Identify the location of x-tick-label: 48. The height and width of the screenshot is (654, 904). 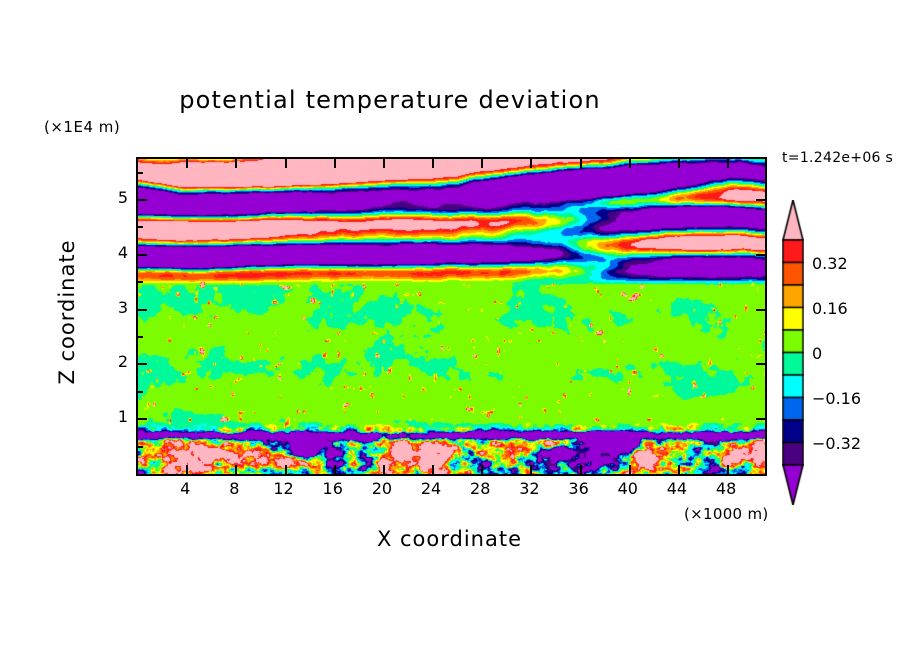
(726, 488).